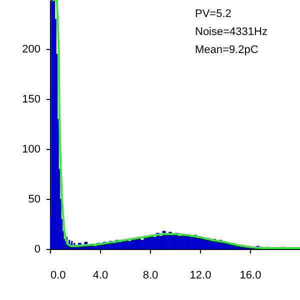 This screenshot has height=300, width=300. Describe the element at coordinates (100, 276) in the screenshot. I see `x-tick-label: 4.0` at that location.